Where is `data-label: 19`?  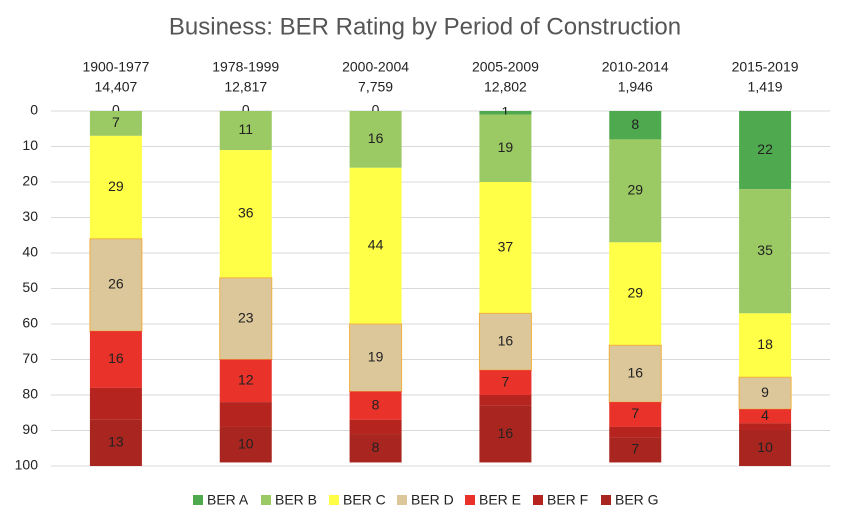 data-label: 19 is located at coordinates (376, 356).